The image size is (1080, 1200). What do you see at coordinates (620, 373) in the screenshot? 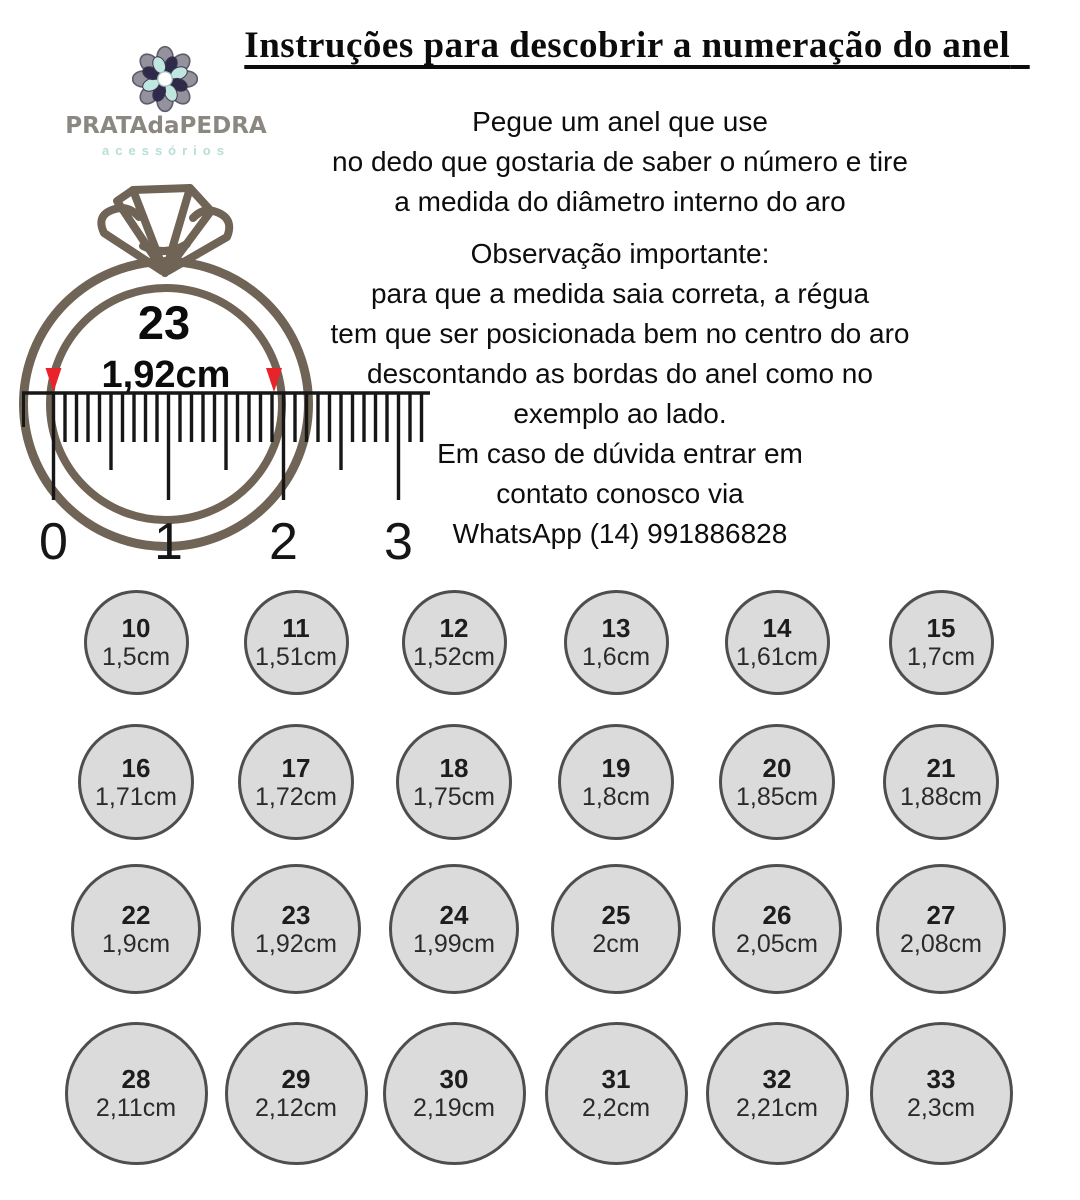
I see `instruction-line: descontando as bordas do anel como no` at bounding box center [620, 373].